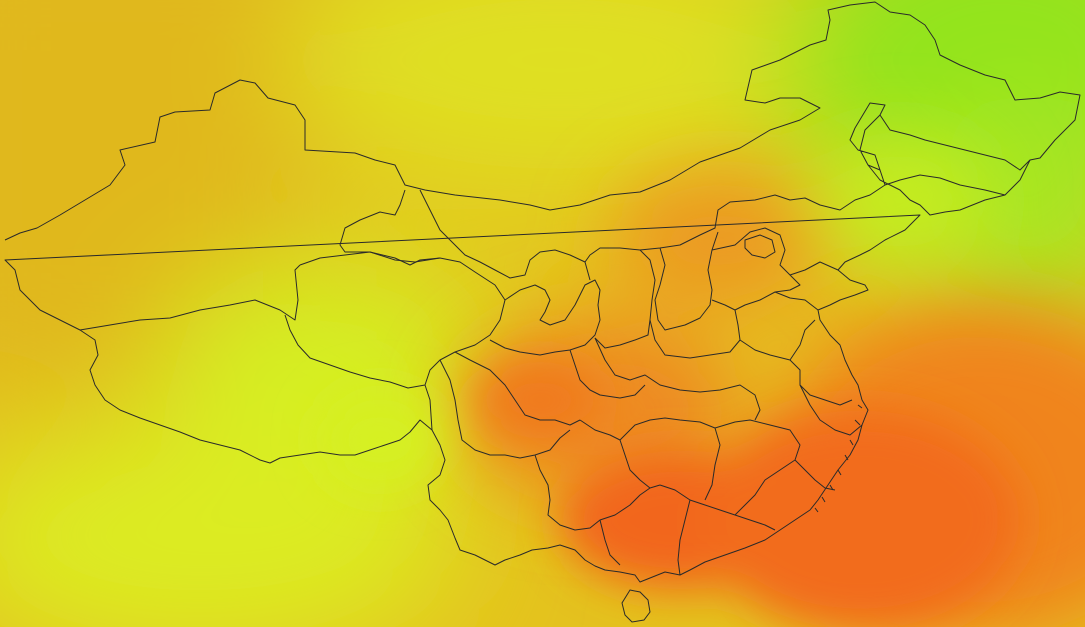 The width and height of the screenshot is (1085, 627). Describe the element at coordinates (380, 440) in the screenshot. I see `heat-zone-west-green` at that location.